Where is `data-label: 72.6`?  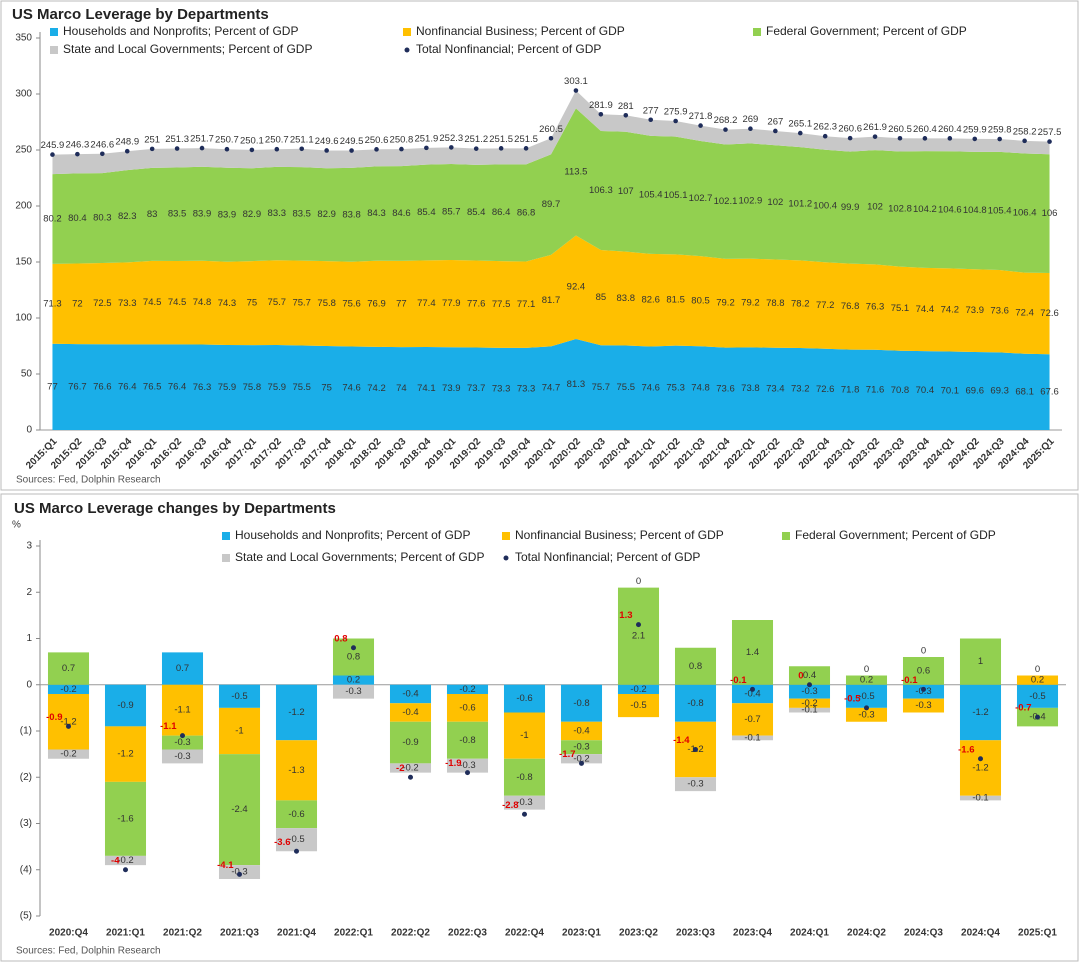 data-label: 72.6 is located at coordinates (1049, 313).